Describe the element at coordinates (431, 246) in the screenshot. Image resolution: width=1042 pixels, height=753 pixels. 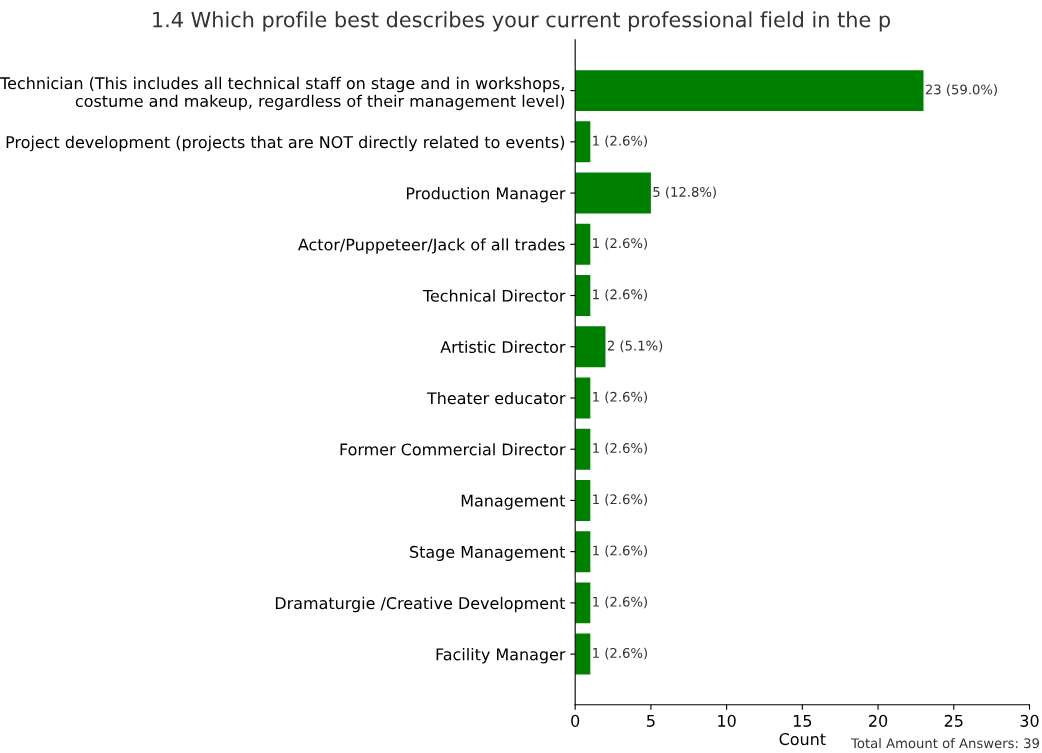
I see `y-tick-label: Actor/Puppeteer/Jack of all trades` at that location.